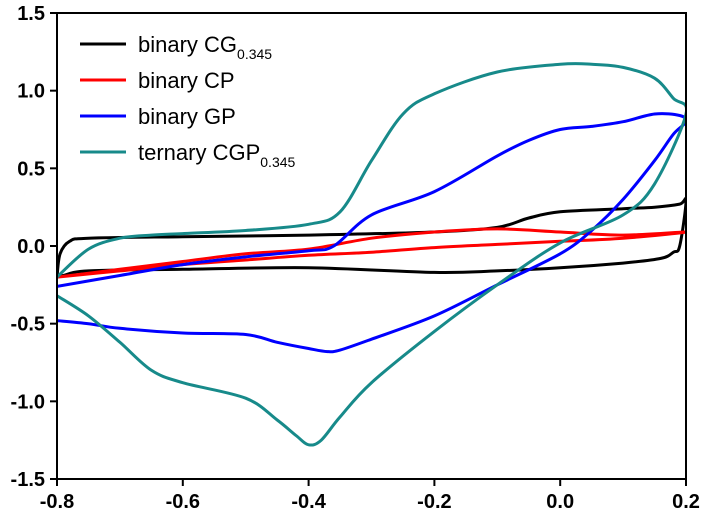 The height and width of the screenshot is (515, 703). Describe the element at coordinates (308, 502) in the screenshot. I see `x-tick-label: -0.4` at that location.